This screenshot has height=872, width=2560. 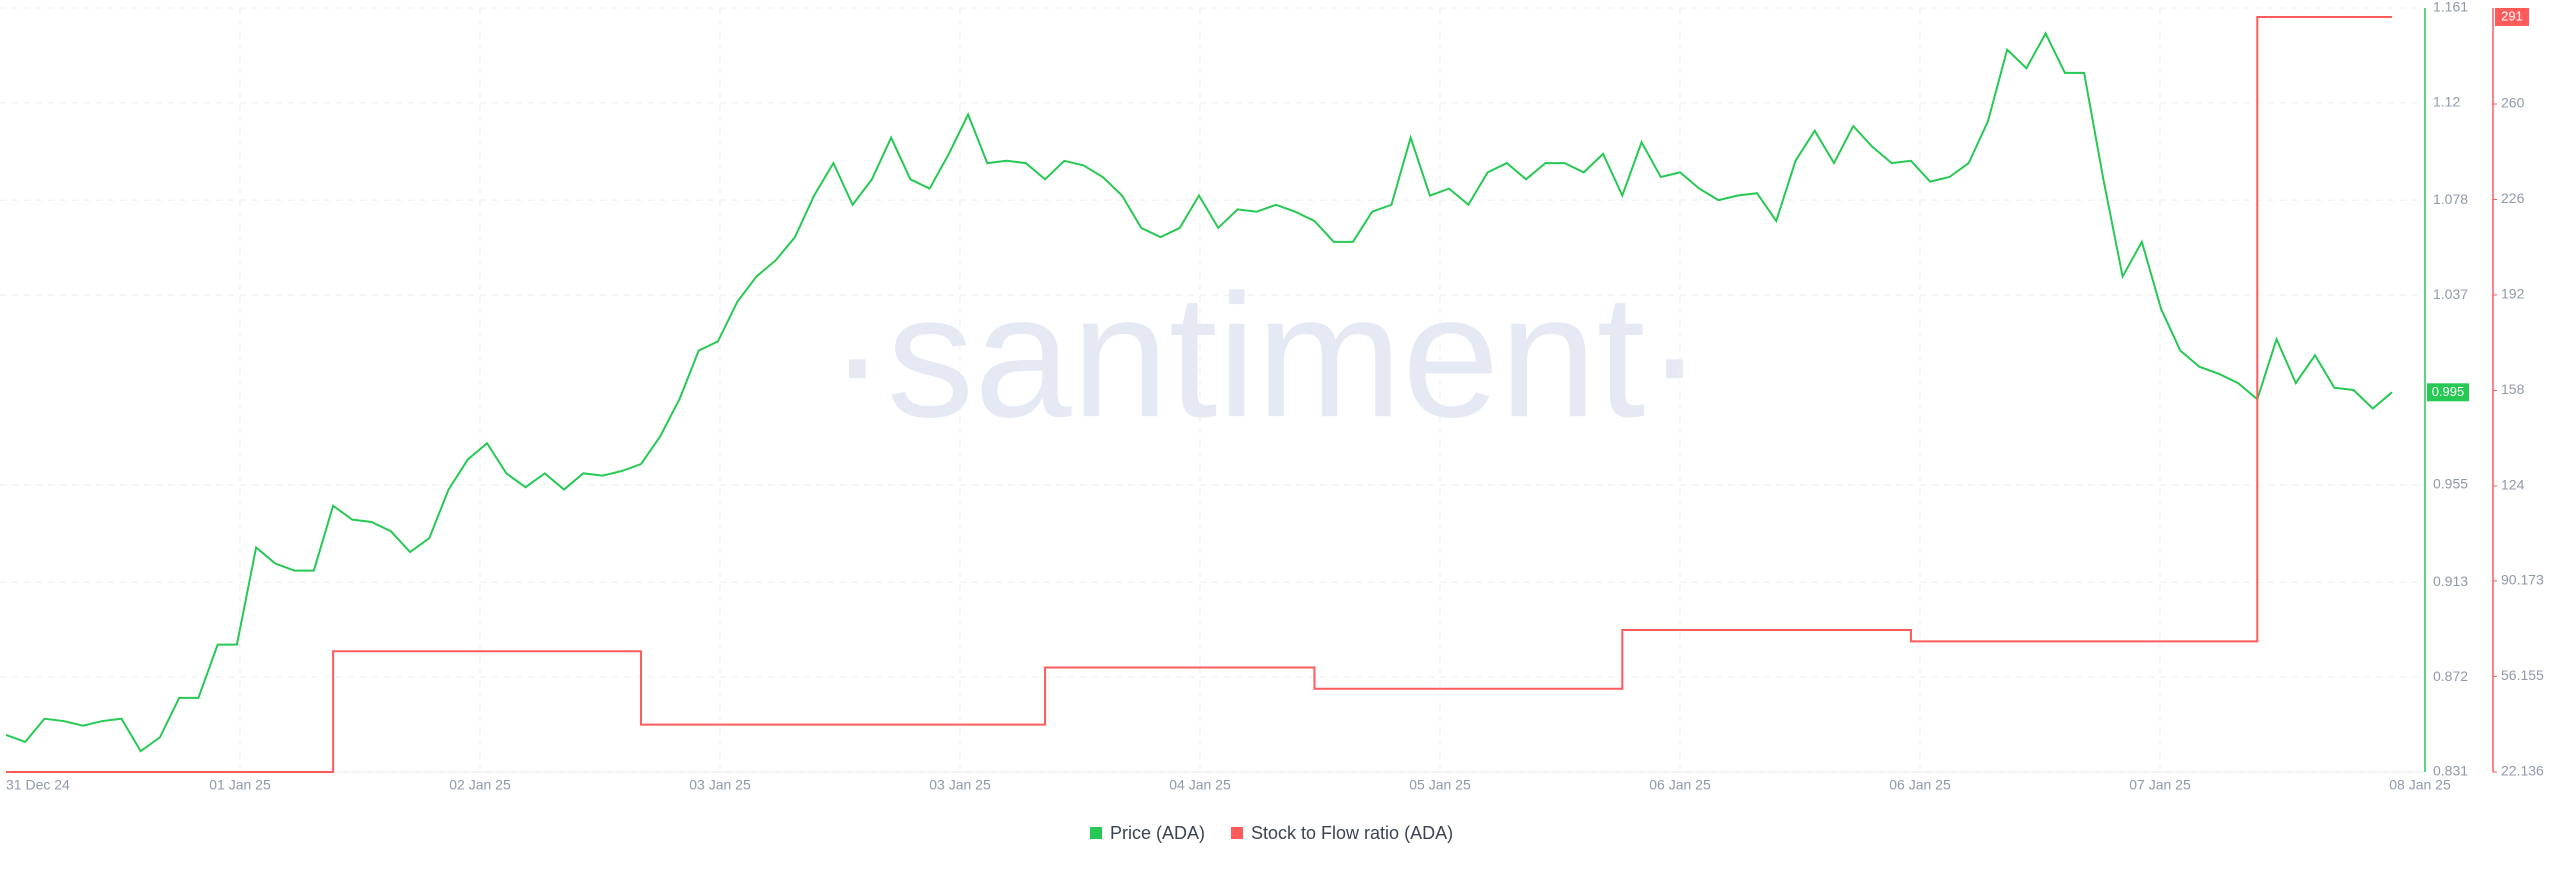 I want to click on y2-tick-label: 124, so click(x=2513, y=485).